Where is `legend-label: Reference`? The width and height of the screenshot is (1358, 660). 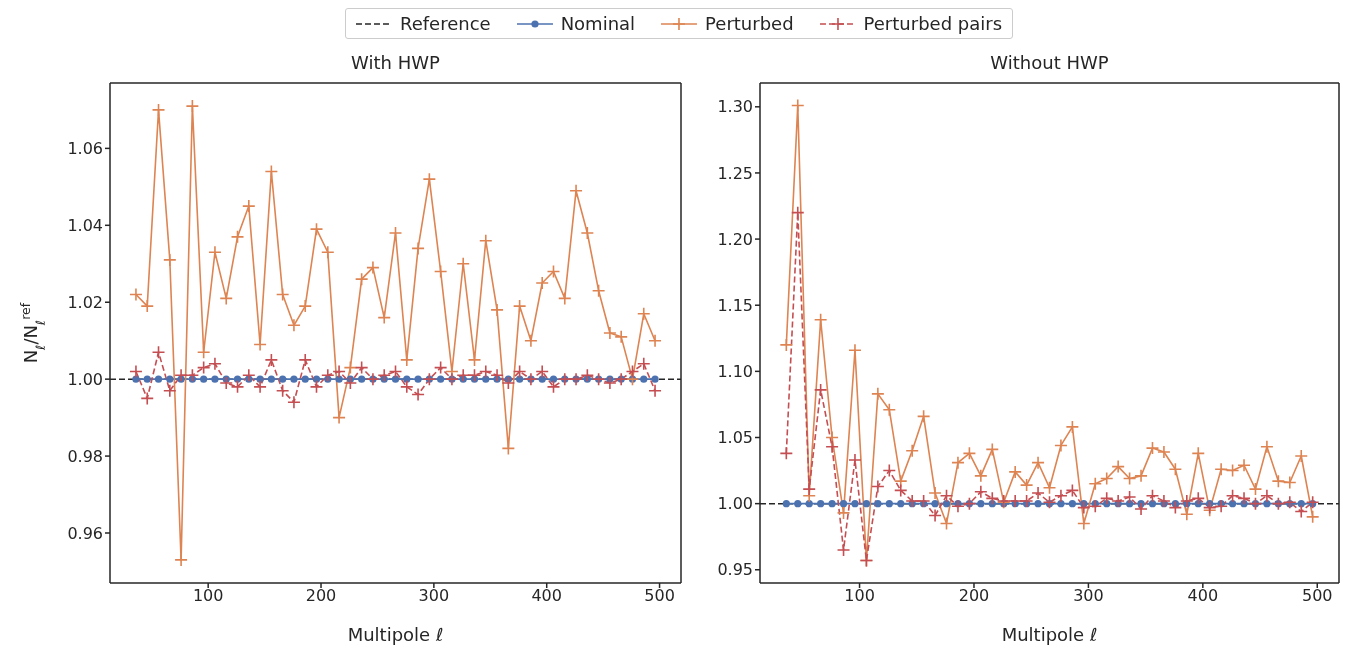
legend-label: Reference is located at coordinates (445, 23).